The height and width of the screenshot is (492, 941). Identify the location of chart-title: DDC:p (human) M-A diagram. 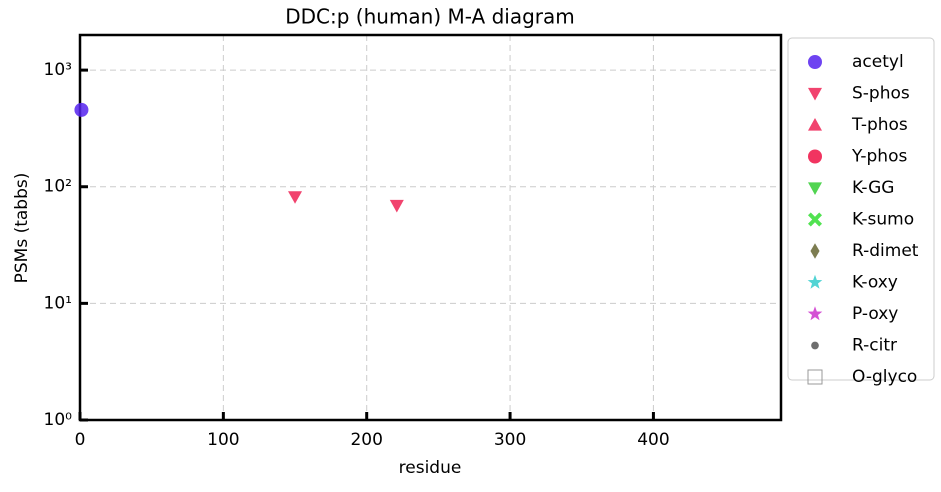
(430, 17).